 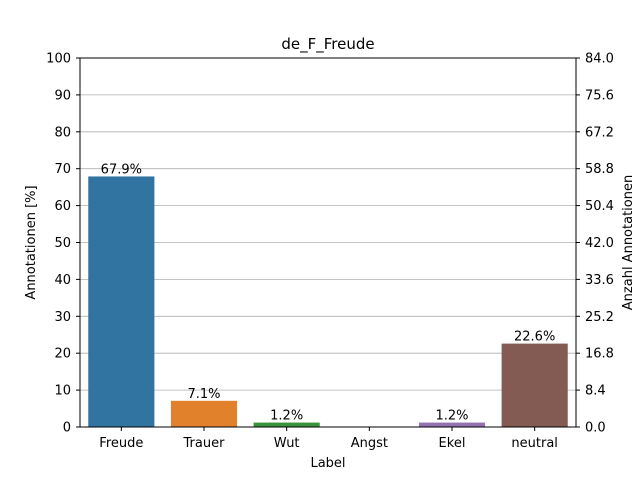 I want to click on y-tick-label-right: 0.0, so click(x=595, y=428).